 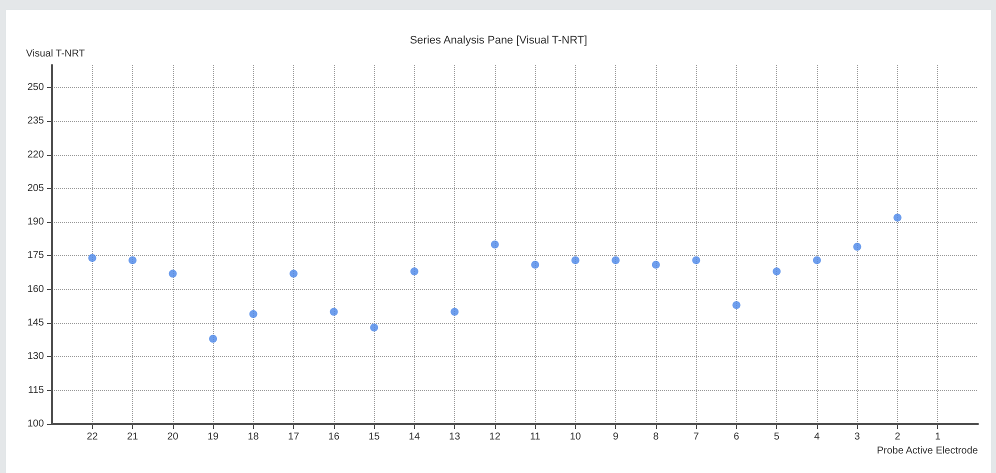 What do you see at coordinates (35, 222) in the screenshot?
I see `y-tick-label: 190` at bounding box center [35, 222].